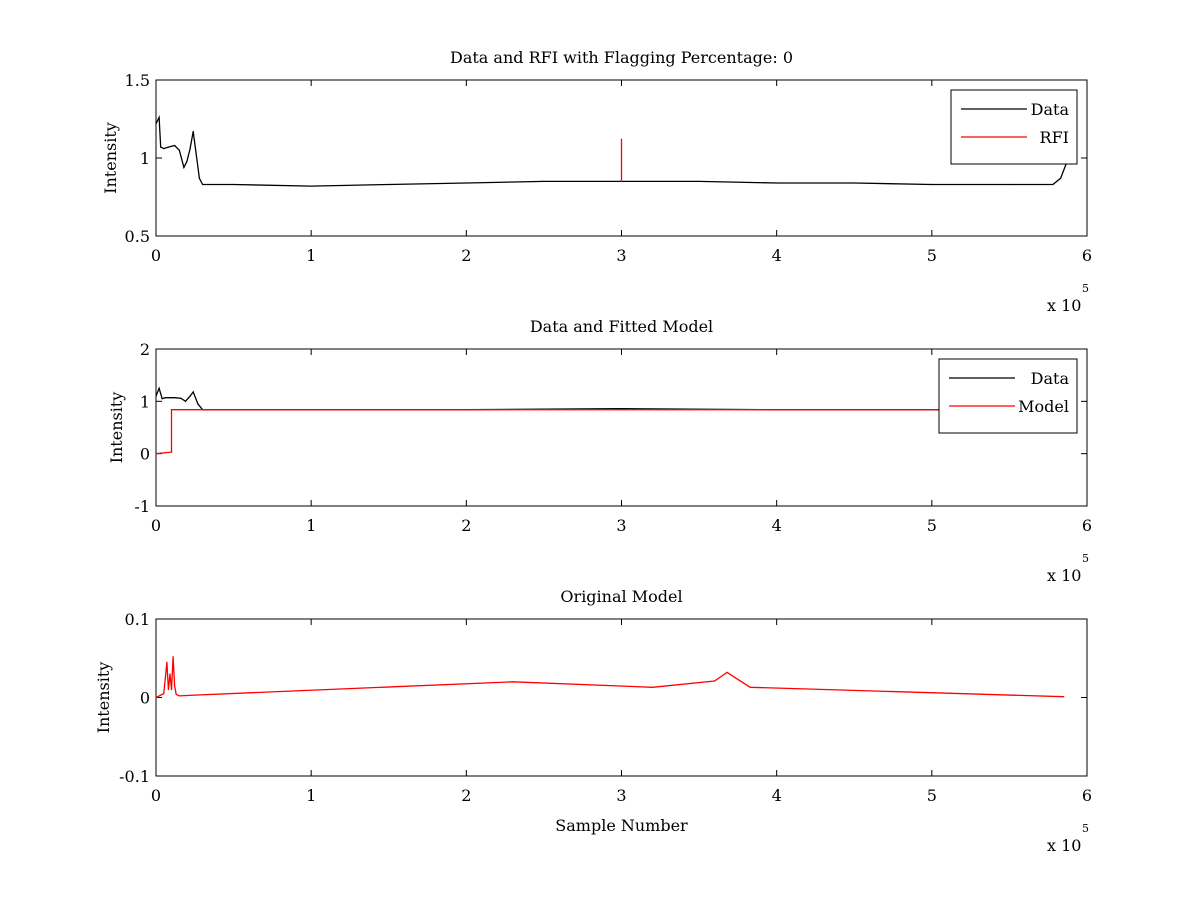 The height and width of the screenshot is (905, 1200). What do you see at coordinates (613, 150) in the screenshot?
I see `series-line-data` at bounding box center [613, 150].